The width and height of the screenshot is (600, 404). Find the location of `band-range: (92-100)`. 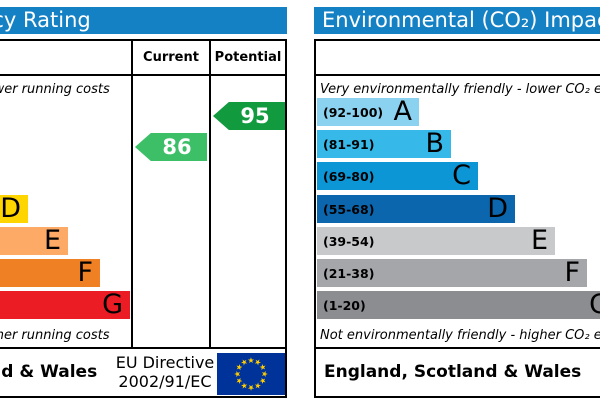

band-range: (92-100) is located at coordinates (353, 112).